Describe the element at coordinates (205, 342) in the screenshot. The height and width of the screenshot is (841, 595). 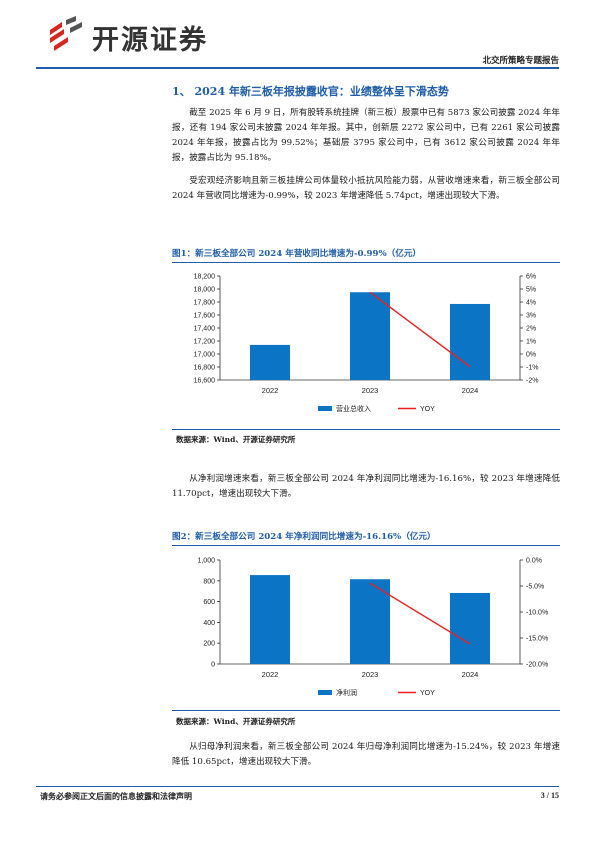
I see `revenue-ytick-label: 17,200` at that location.